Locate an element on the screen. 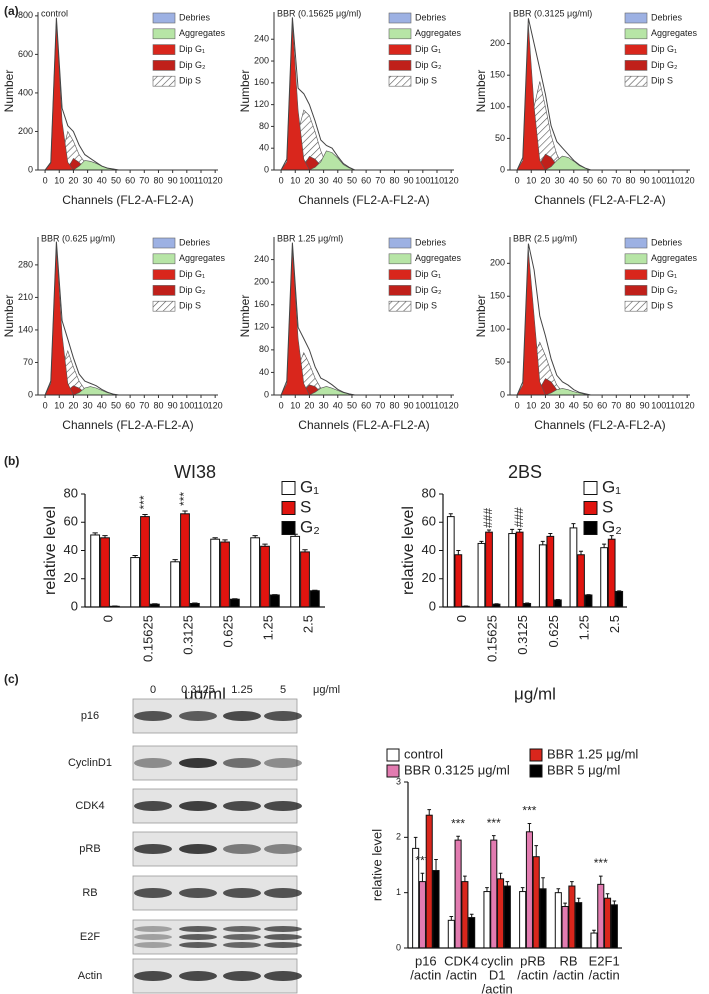 The width and height of the screenshot is (709, 994). area is located at coordinates (556, 323).